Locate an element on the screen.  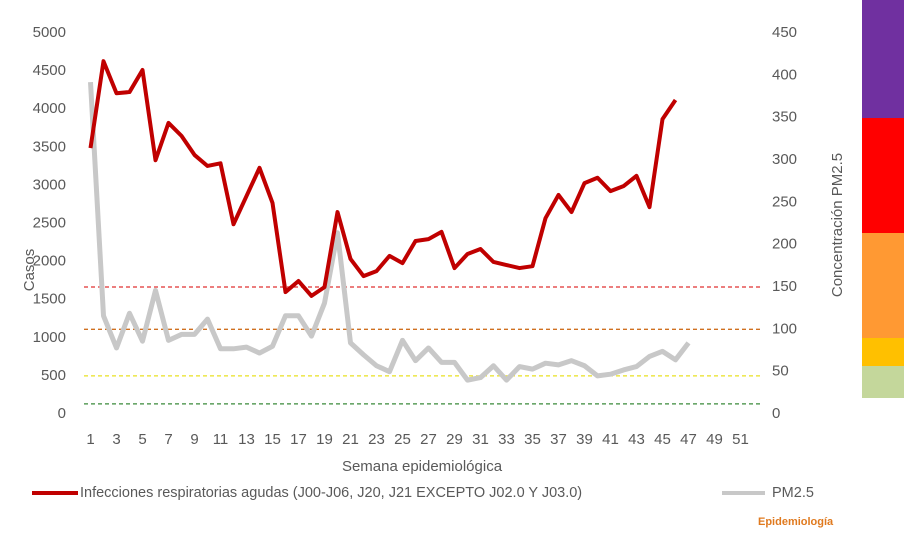
y-tick-label: 4000 is located at coordinates (49, 108).